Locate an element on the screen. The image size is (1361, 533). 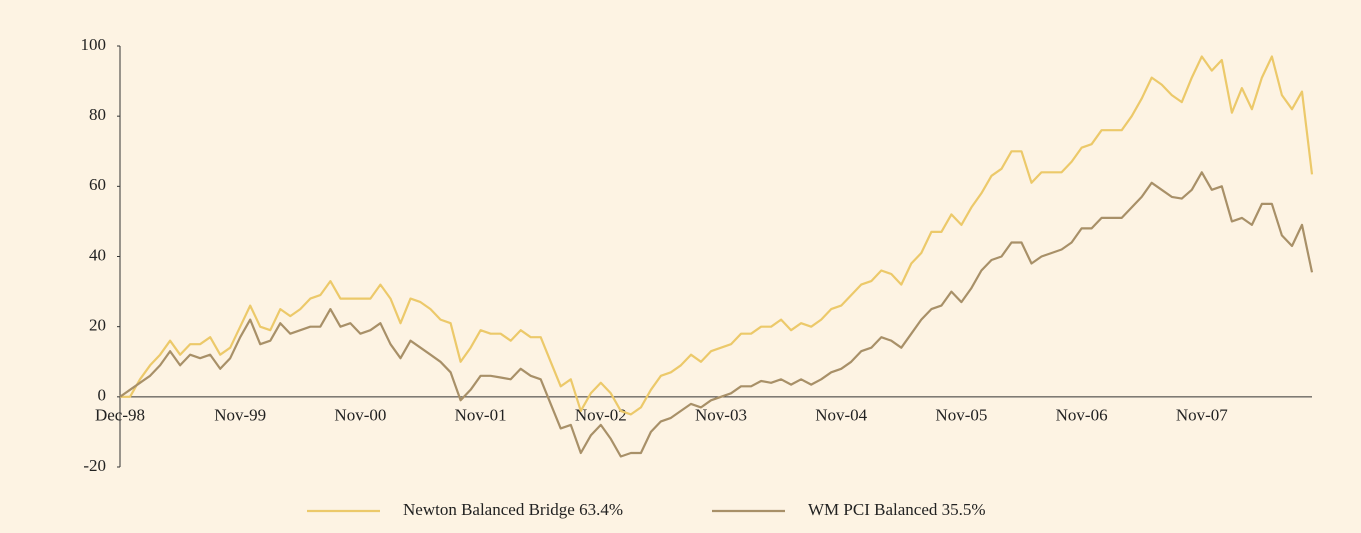
x-tick-label: Nov-04 is located at coordinates (841, 415).